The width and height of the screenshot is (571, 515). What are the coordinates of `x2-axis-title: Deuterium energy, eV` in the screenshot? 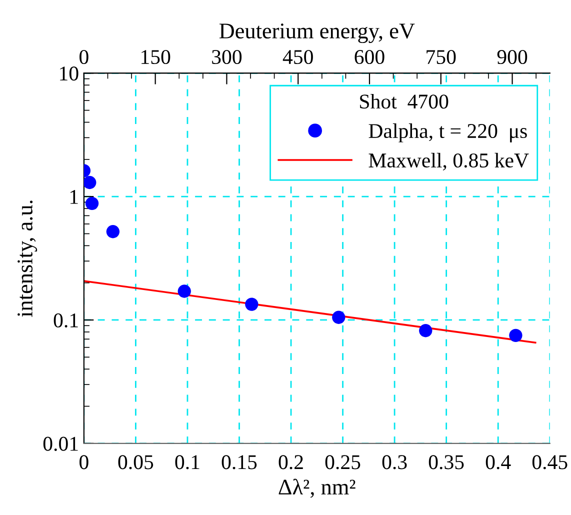 It's located at (317, 34).